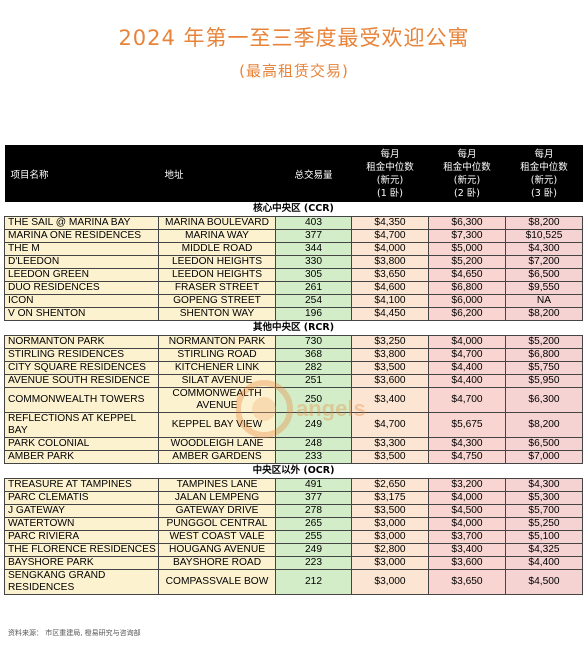 The image size is (588, 645). What do you see at coordinates (313, 355) in the screenshot?
I see `volume-cell: 368` at bounding box center [313, 355].